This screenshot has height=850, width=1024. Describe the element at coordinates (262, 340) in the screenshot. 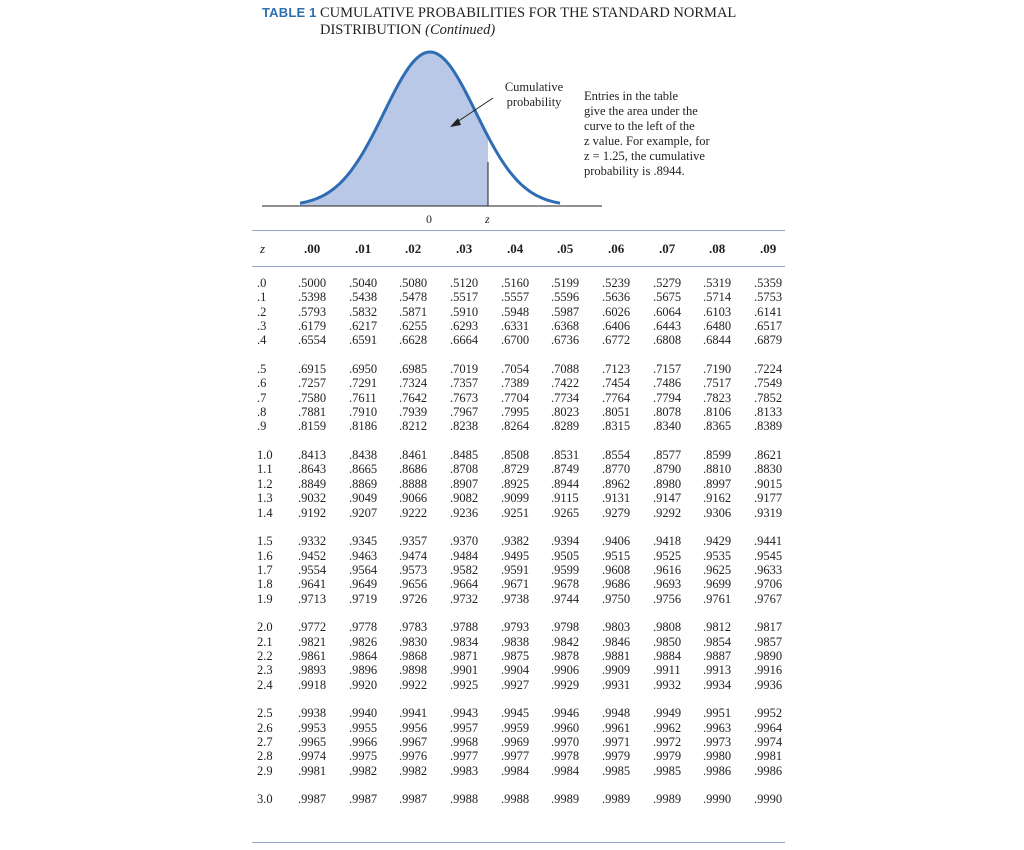

I see `z-value-cell: .4` at that location.